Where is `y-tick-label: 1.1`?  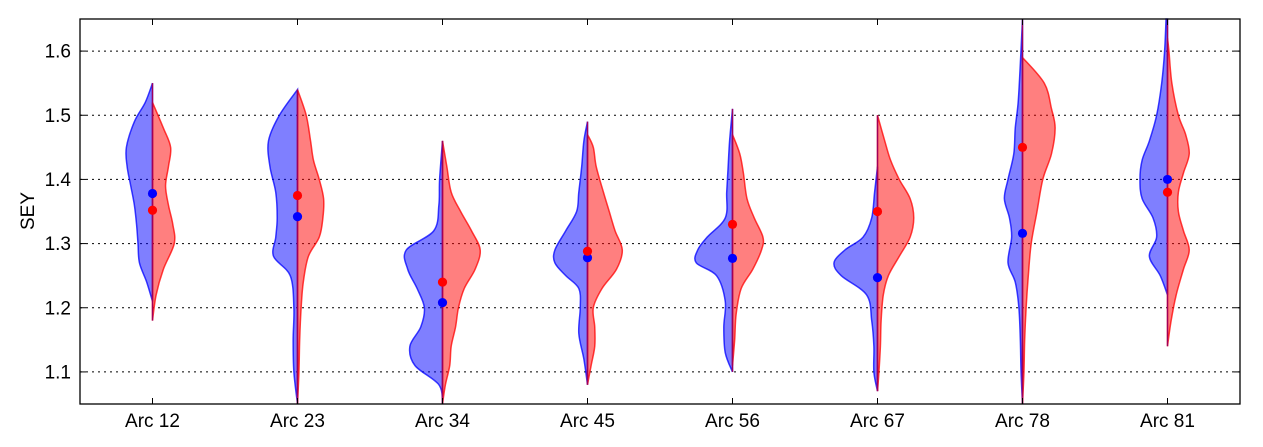 y-tick-label: 1.1 is located at coordinates (58, 372).